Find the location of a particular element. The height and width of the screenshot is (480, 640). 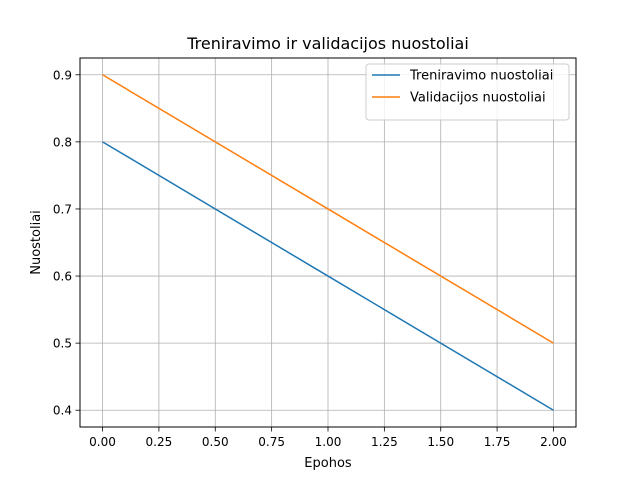

y-tick-label: 0.7 is located at coordinates (62, 209).